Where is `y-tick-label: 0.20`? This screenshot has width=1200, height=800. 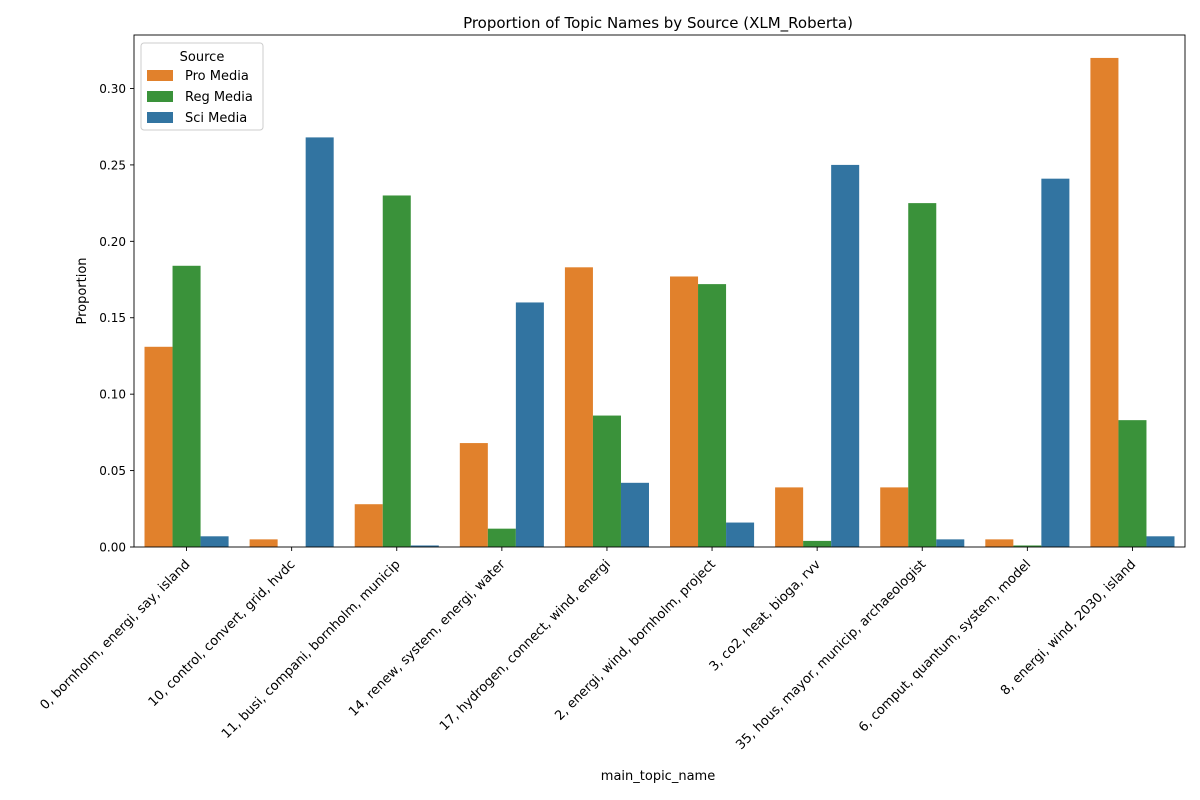
y-tick-label: 0.20 is located at coordinates (112, 242).